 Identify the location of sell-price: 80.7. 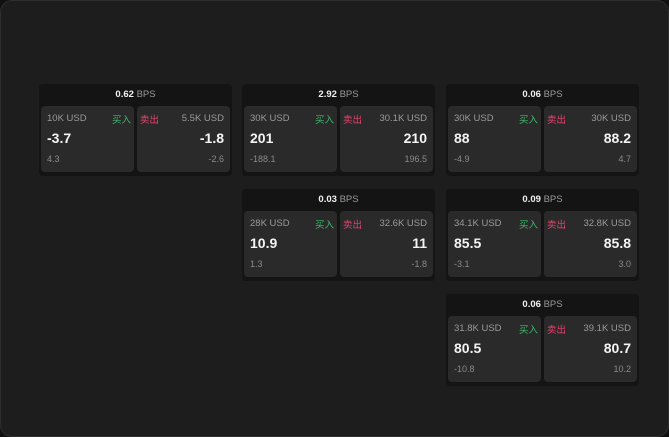
(617, 348).